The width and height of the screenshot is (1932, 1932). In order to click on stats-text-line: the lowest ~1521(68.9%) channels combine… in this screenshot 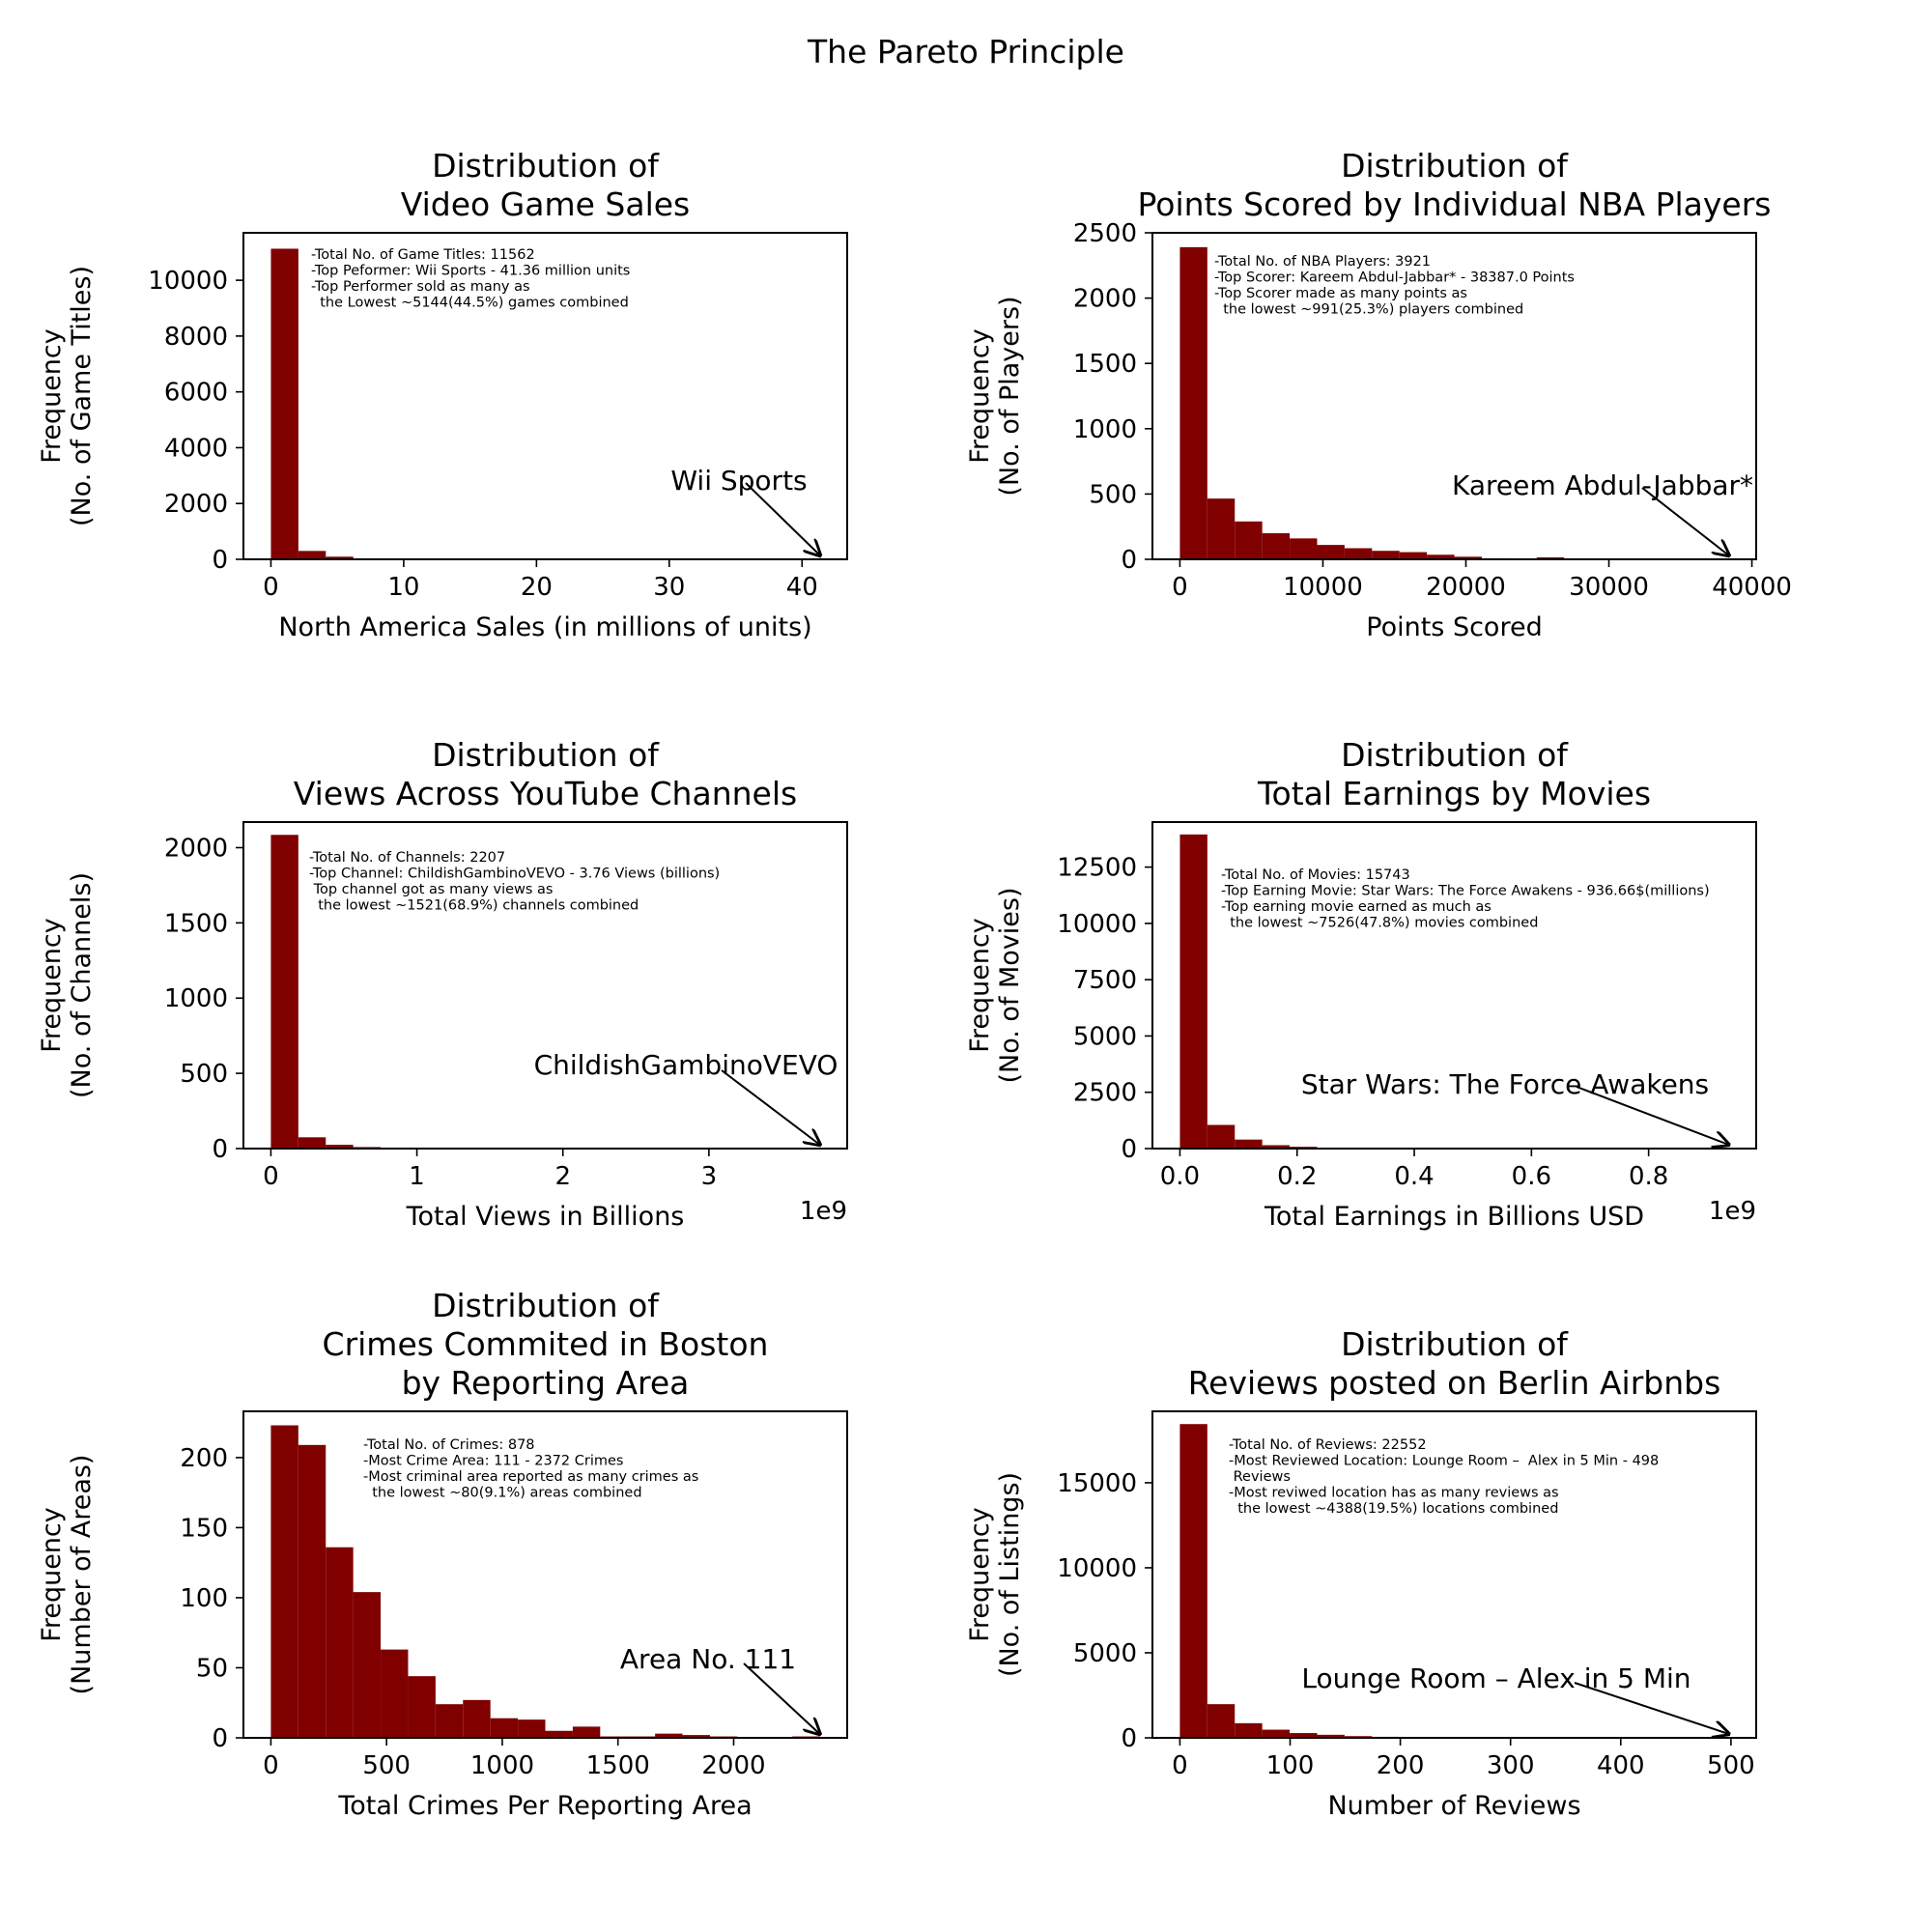, I will do `click(474, 906)`.